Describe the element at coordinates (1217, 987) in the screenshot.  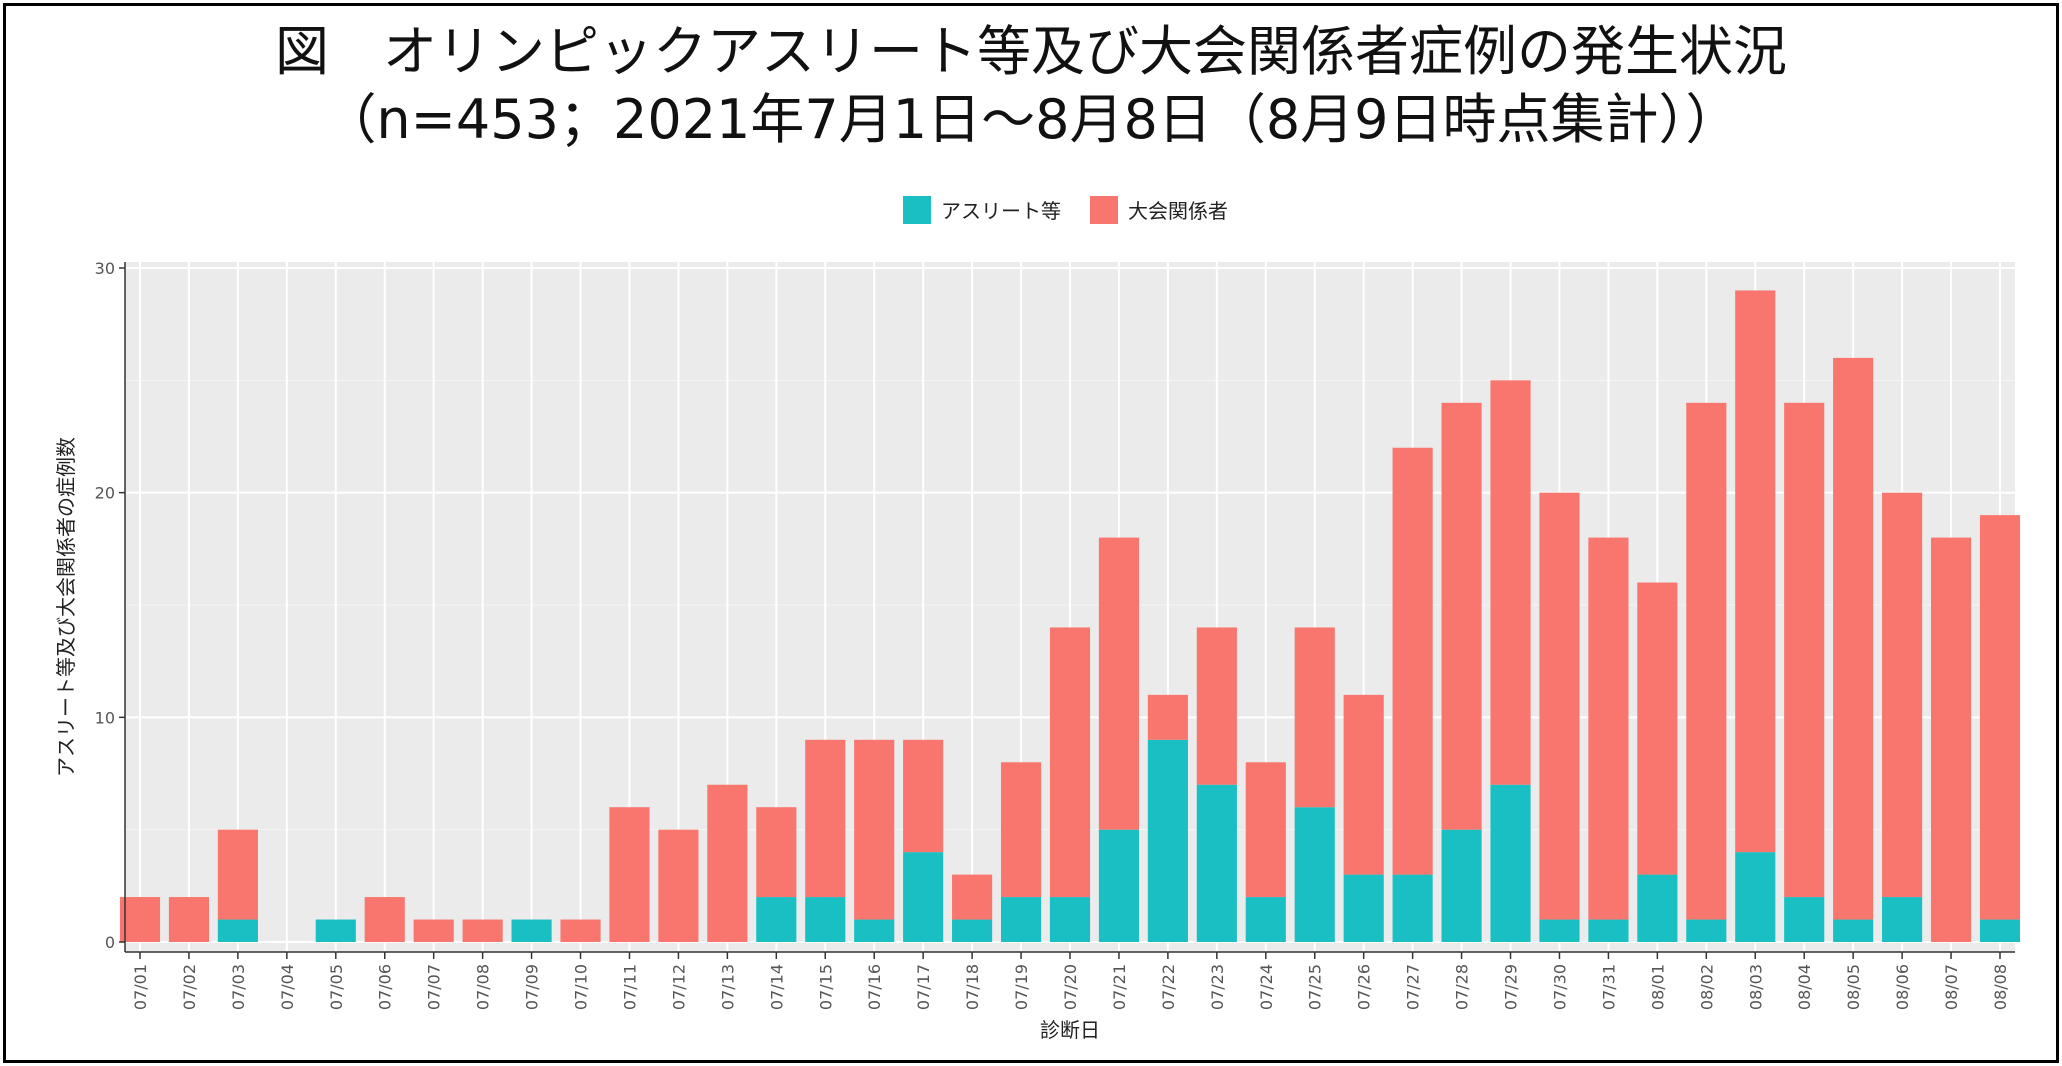
I see `x-tick-label: 07/23` at that location.